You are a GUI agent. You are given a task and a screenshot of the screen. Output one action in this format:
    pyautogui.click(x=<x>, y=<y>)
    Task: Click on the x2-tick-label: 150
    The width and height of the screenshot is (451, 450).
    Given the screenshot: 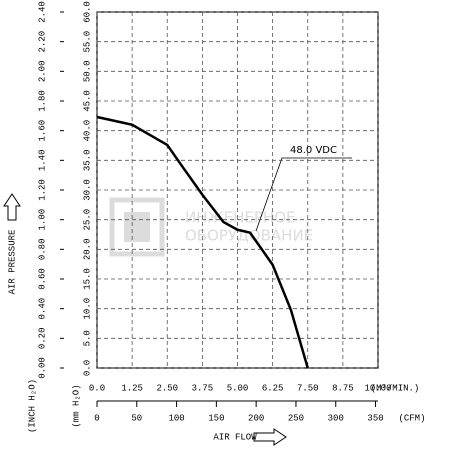 What is the action you would take?
    pyautogui.click(x=216, y=418)
    